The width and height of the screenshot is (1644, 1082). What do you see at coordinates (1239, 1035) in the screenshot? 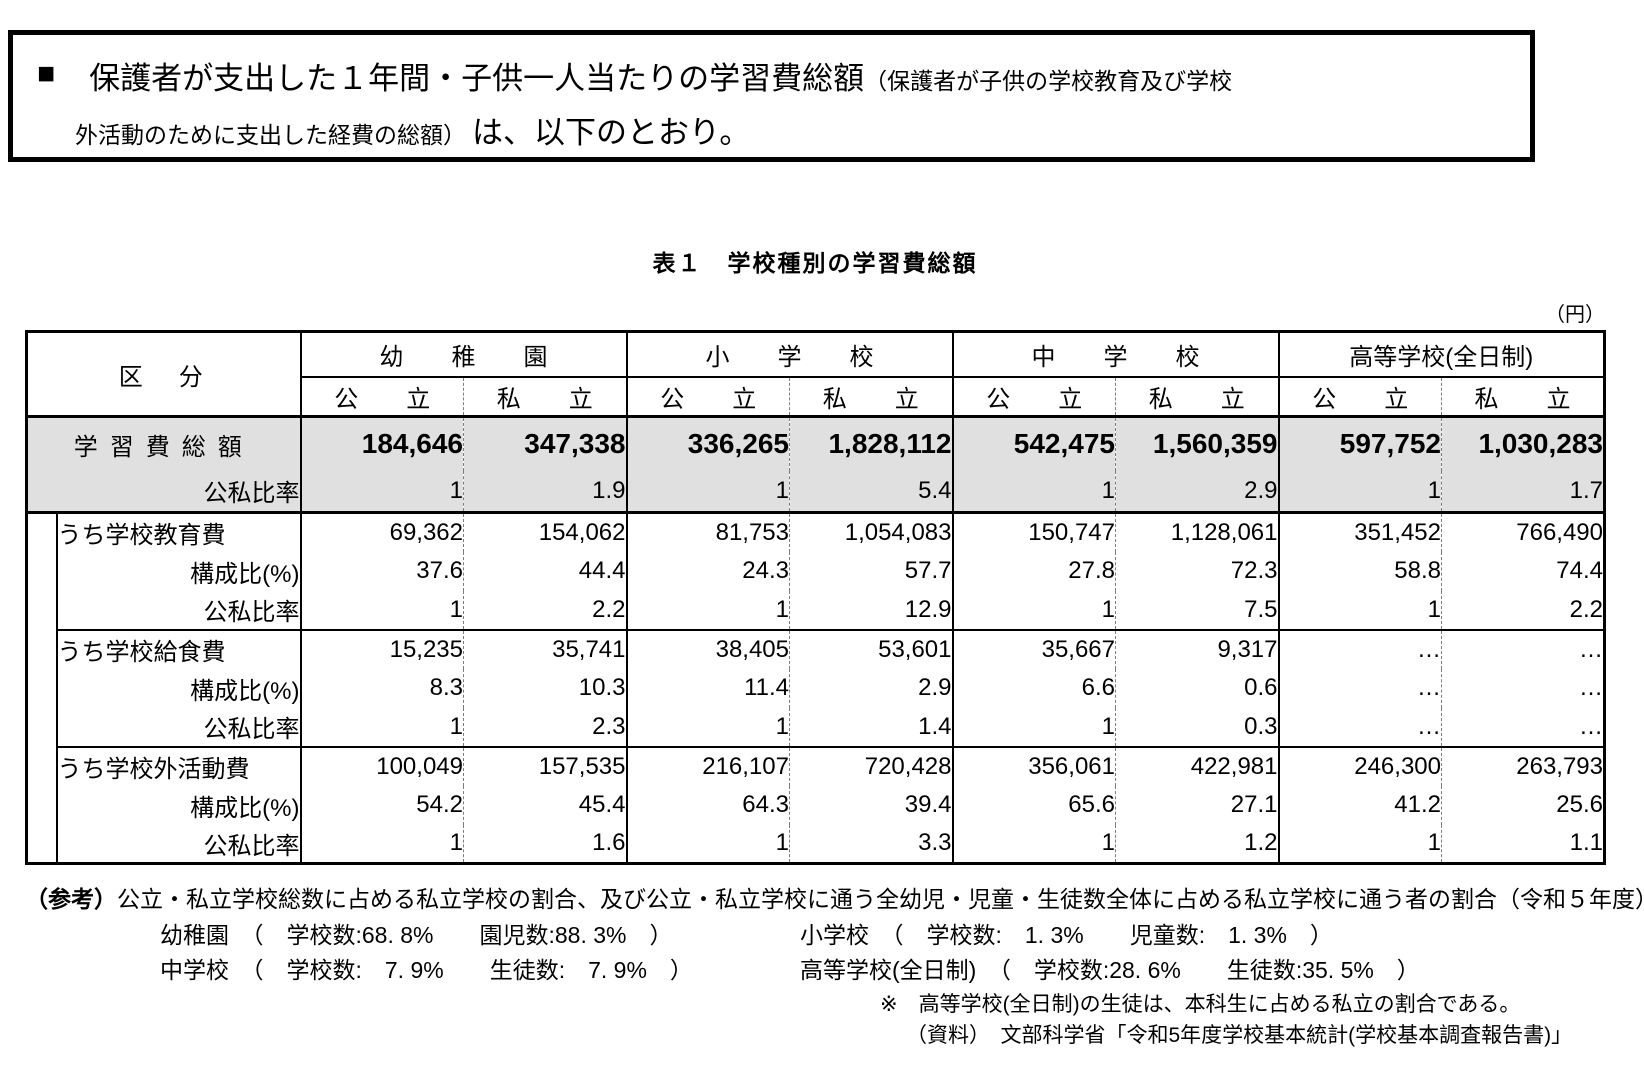
I see `source-note: （資料） 文部科学省「令和5年度学校基本統計(学校基本調査報告書)」` at bounding box center [1239, 1035].